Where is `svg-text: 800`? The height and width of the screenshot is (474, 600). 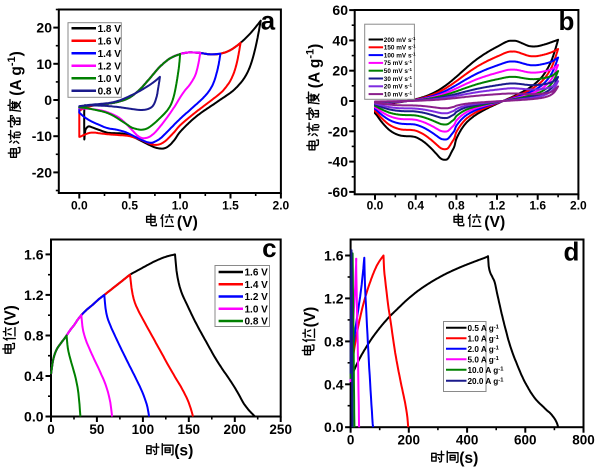 svg-text: 800 is located at coordinates (583, 440).